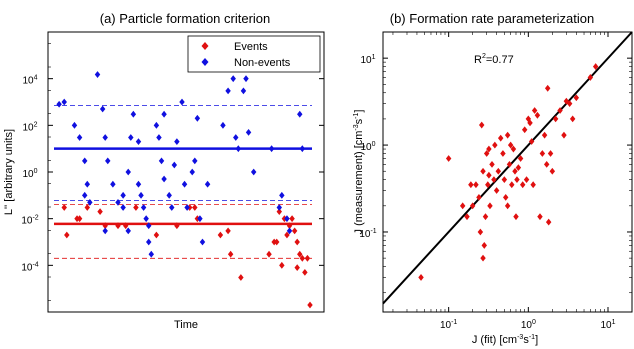 The image size is (634, 349). What do you see at coordinates (367, 234) in the screenshot?
I see `y-tick-label: 10-1` at bounding box center [367, 234].